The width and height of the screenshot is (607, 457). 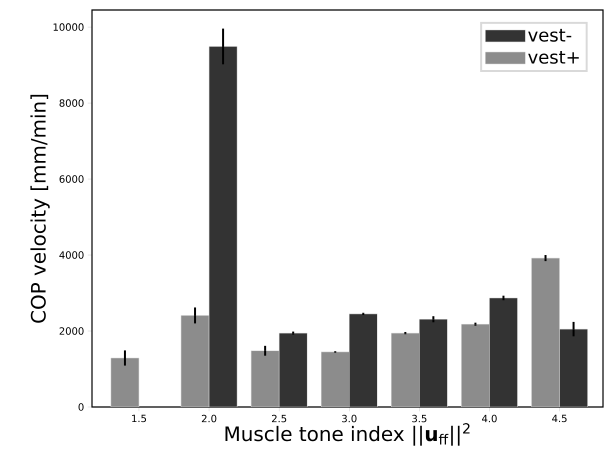 I want to click on x-tick-label: 4.5, so click(x=559, y=418).